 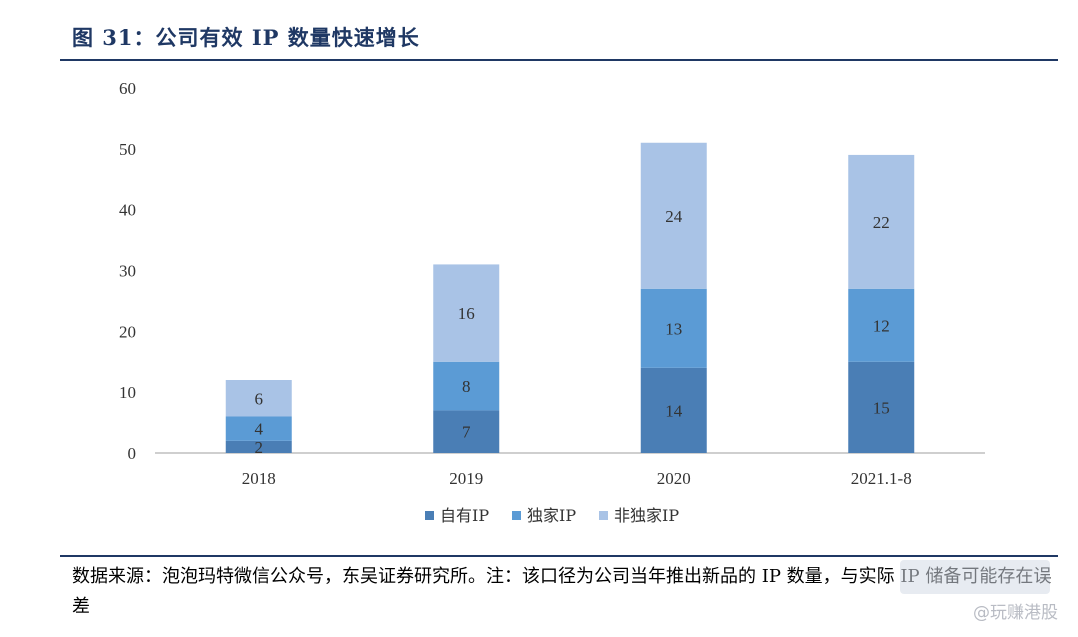 I want to click on y-tick-label: 50, so click(x=127, y=149).